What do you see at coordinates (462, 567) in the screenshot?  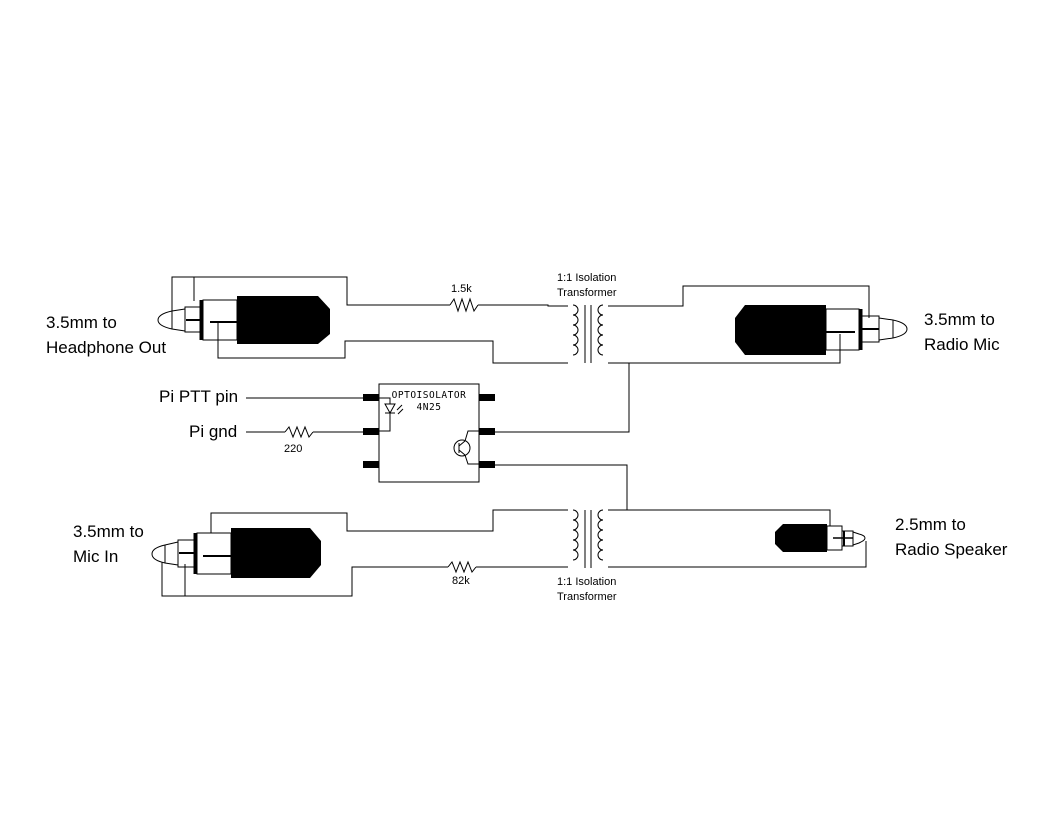 I see `resistor-82k` at bounding box center [462, 567].